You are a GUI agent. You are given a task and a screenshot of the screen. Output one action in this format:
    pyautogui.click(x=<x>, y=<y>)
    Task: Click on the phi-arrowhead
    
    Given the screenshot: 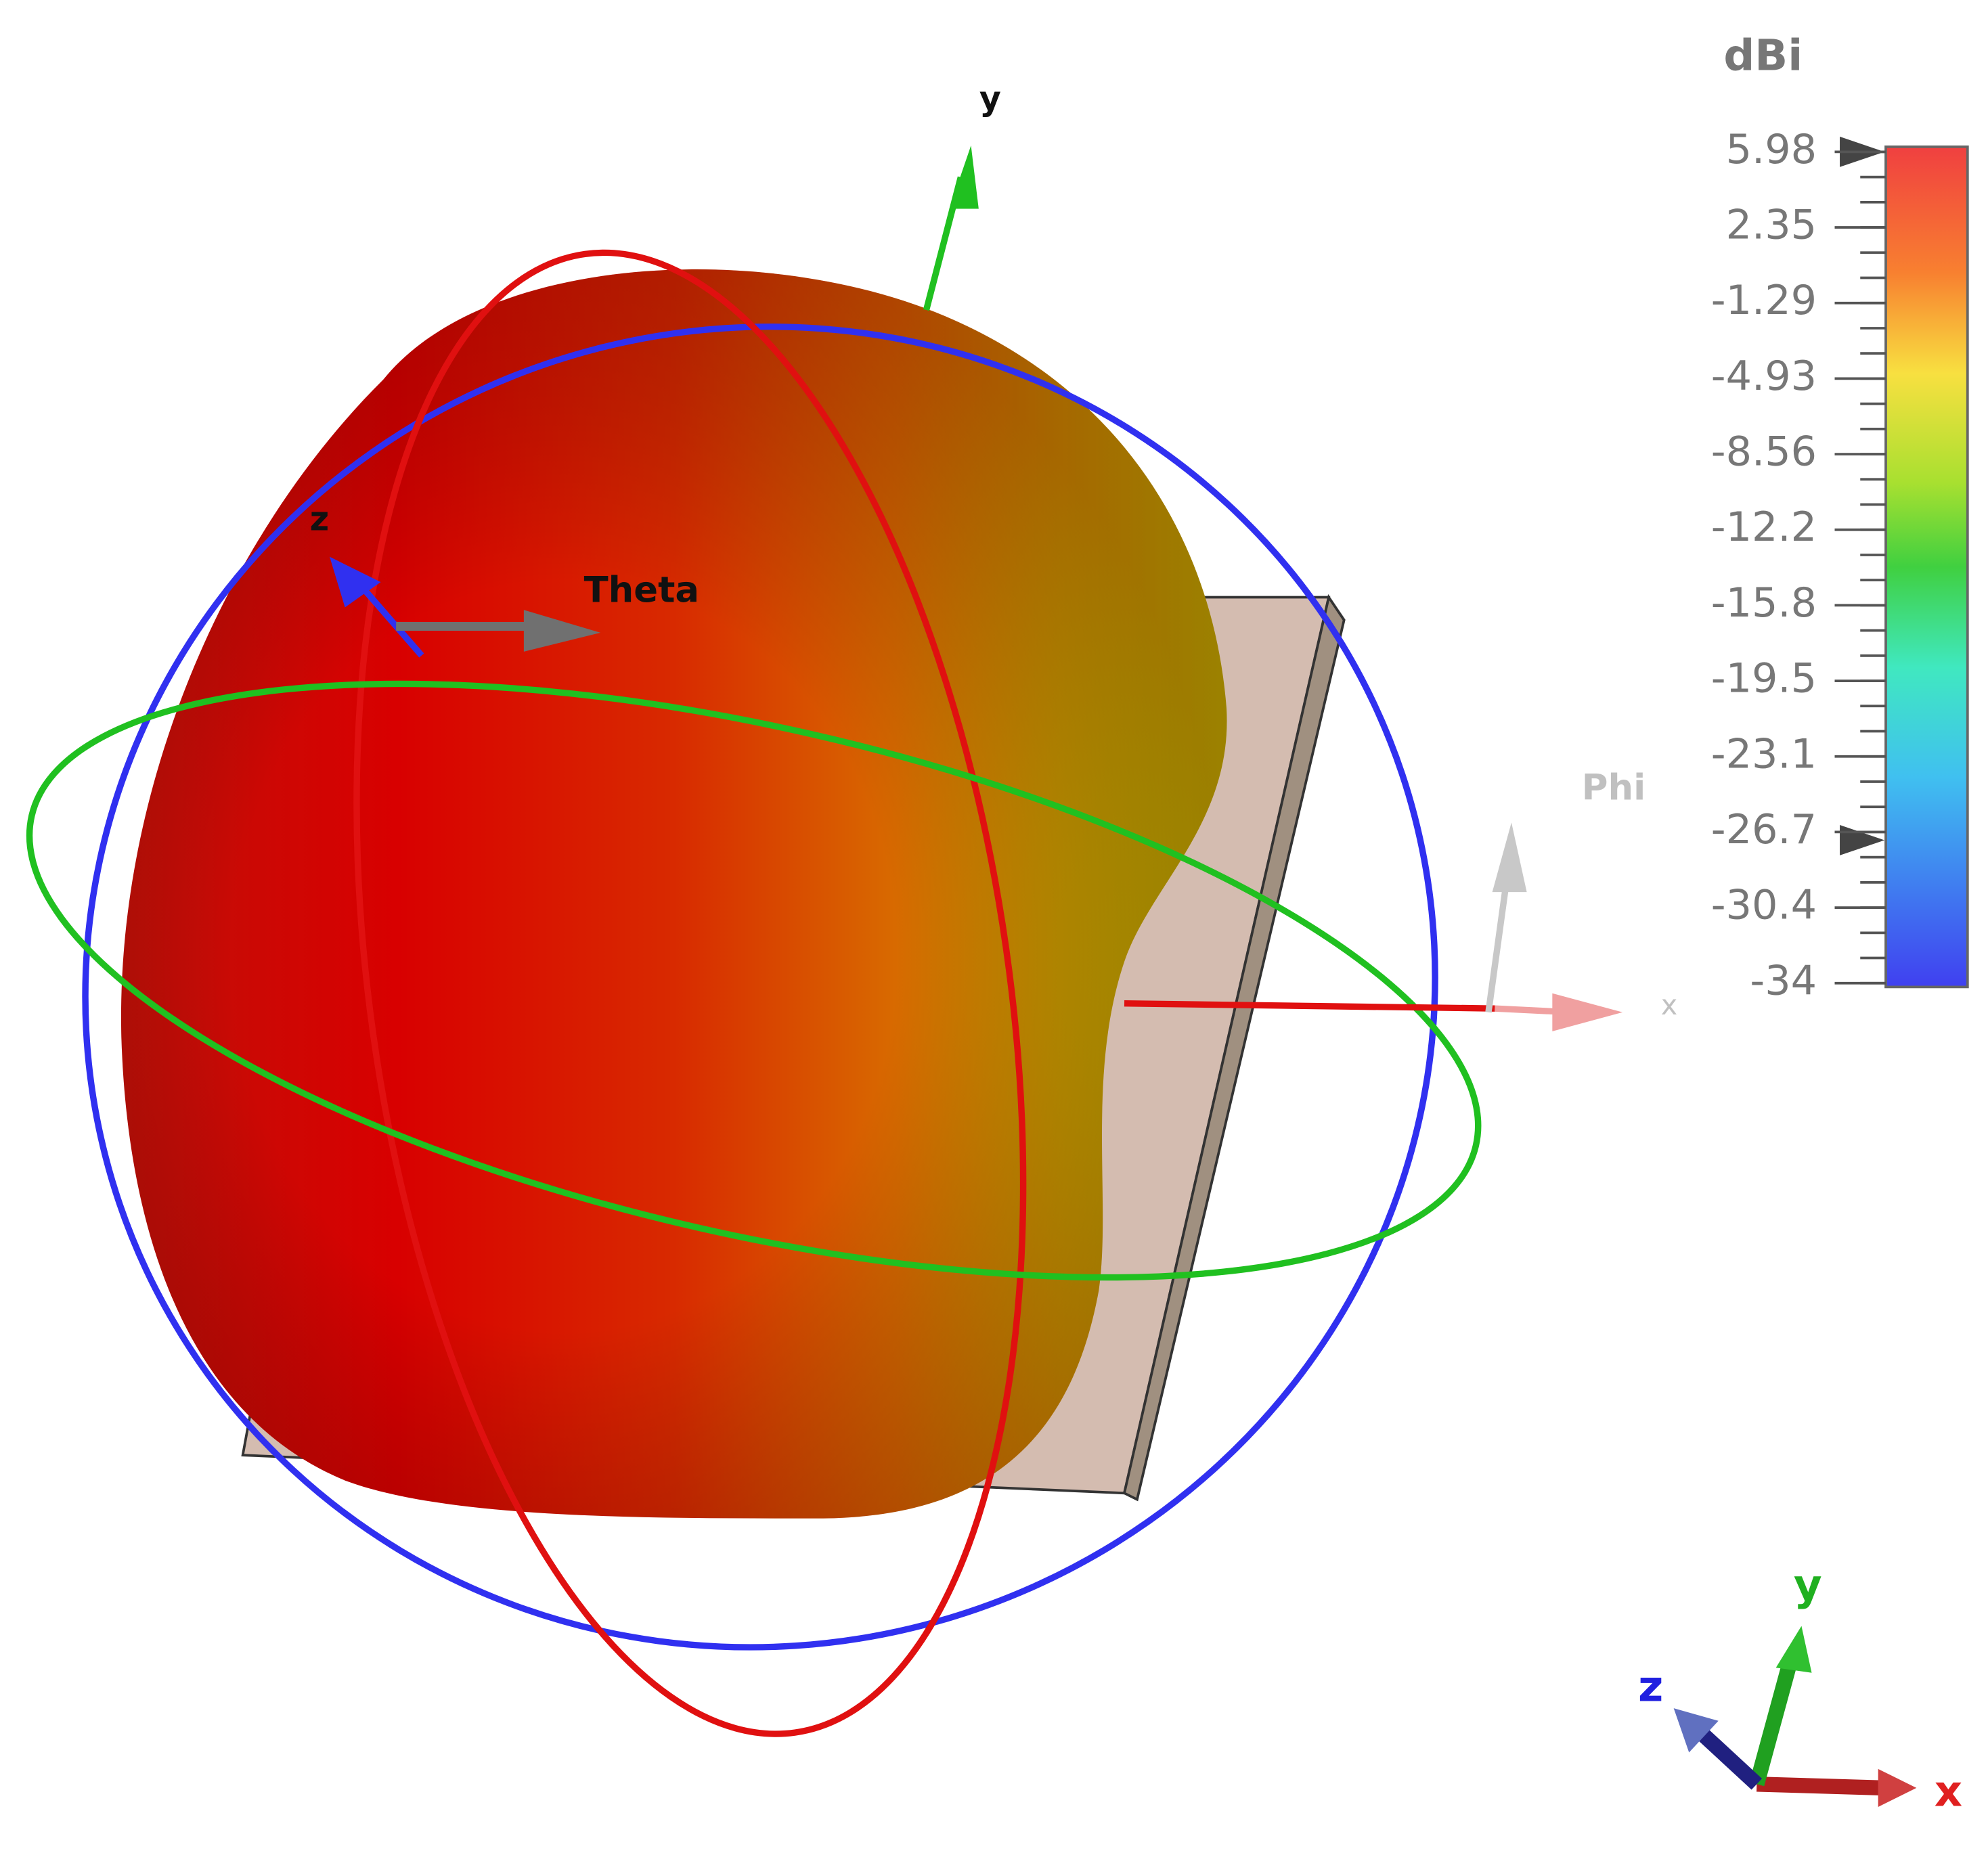 What is the action you would take?
    pyautogui.click(x=1509, y=857)
    